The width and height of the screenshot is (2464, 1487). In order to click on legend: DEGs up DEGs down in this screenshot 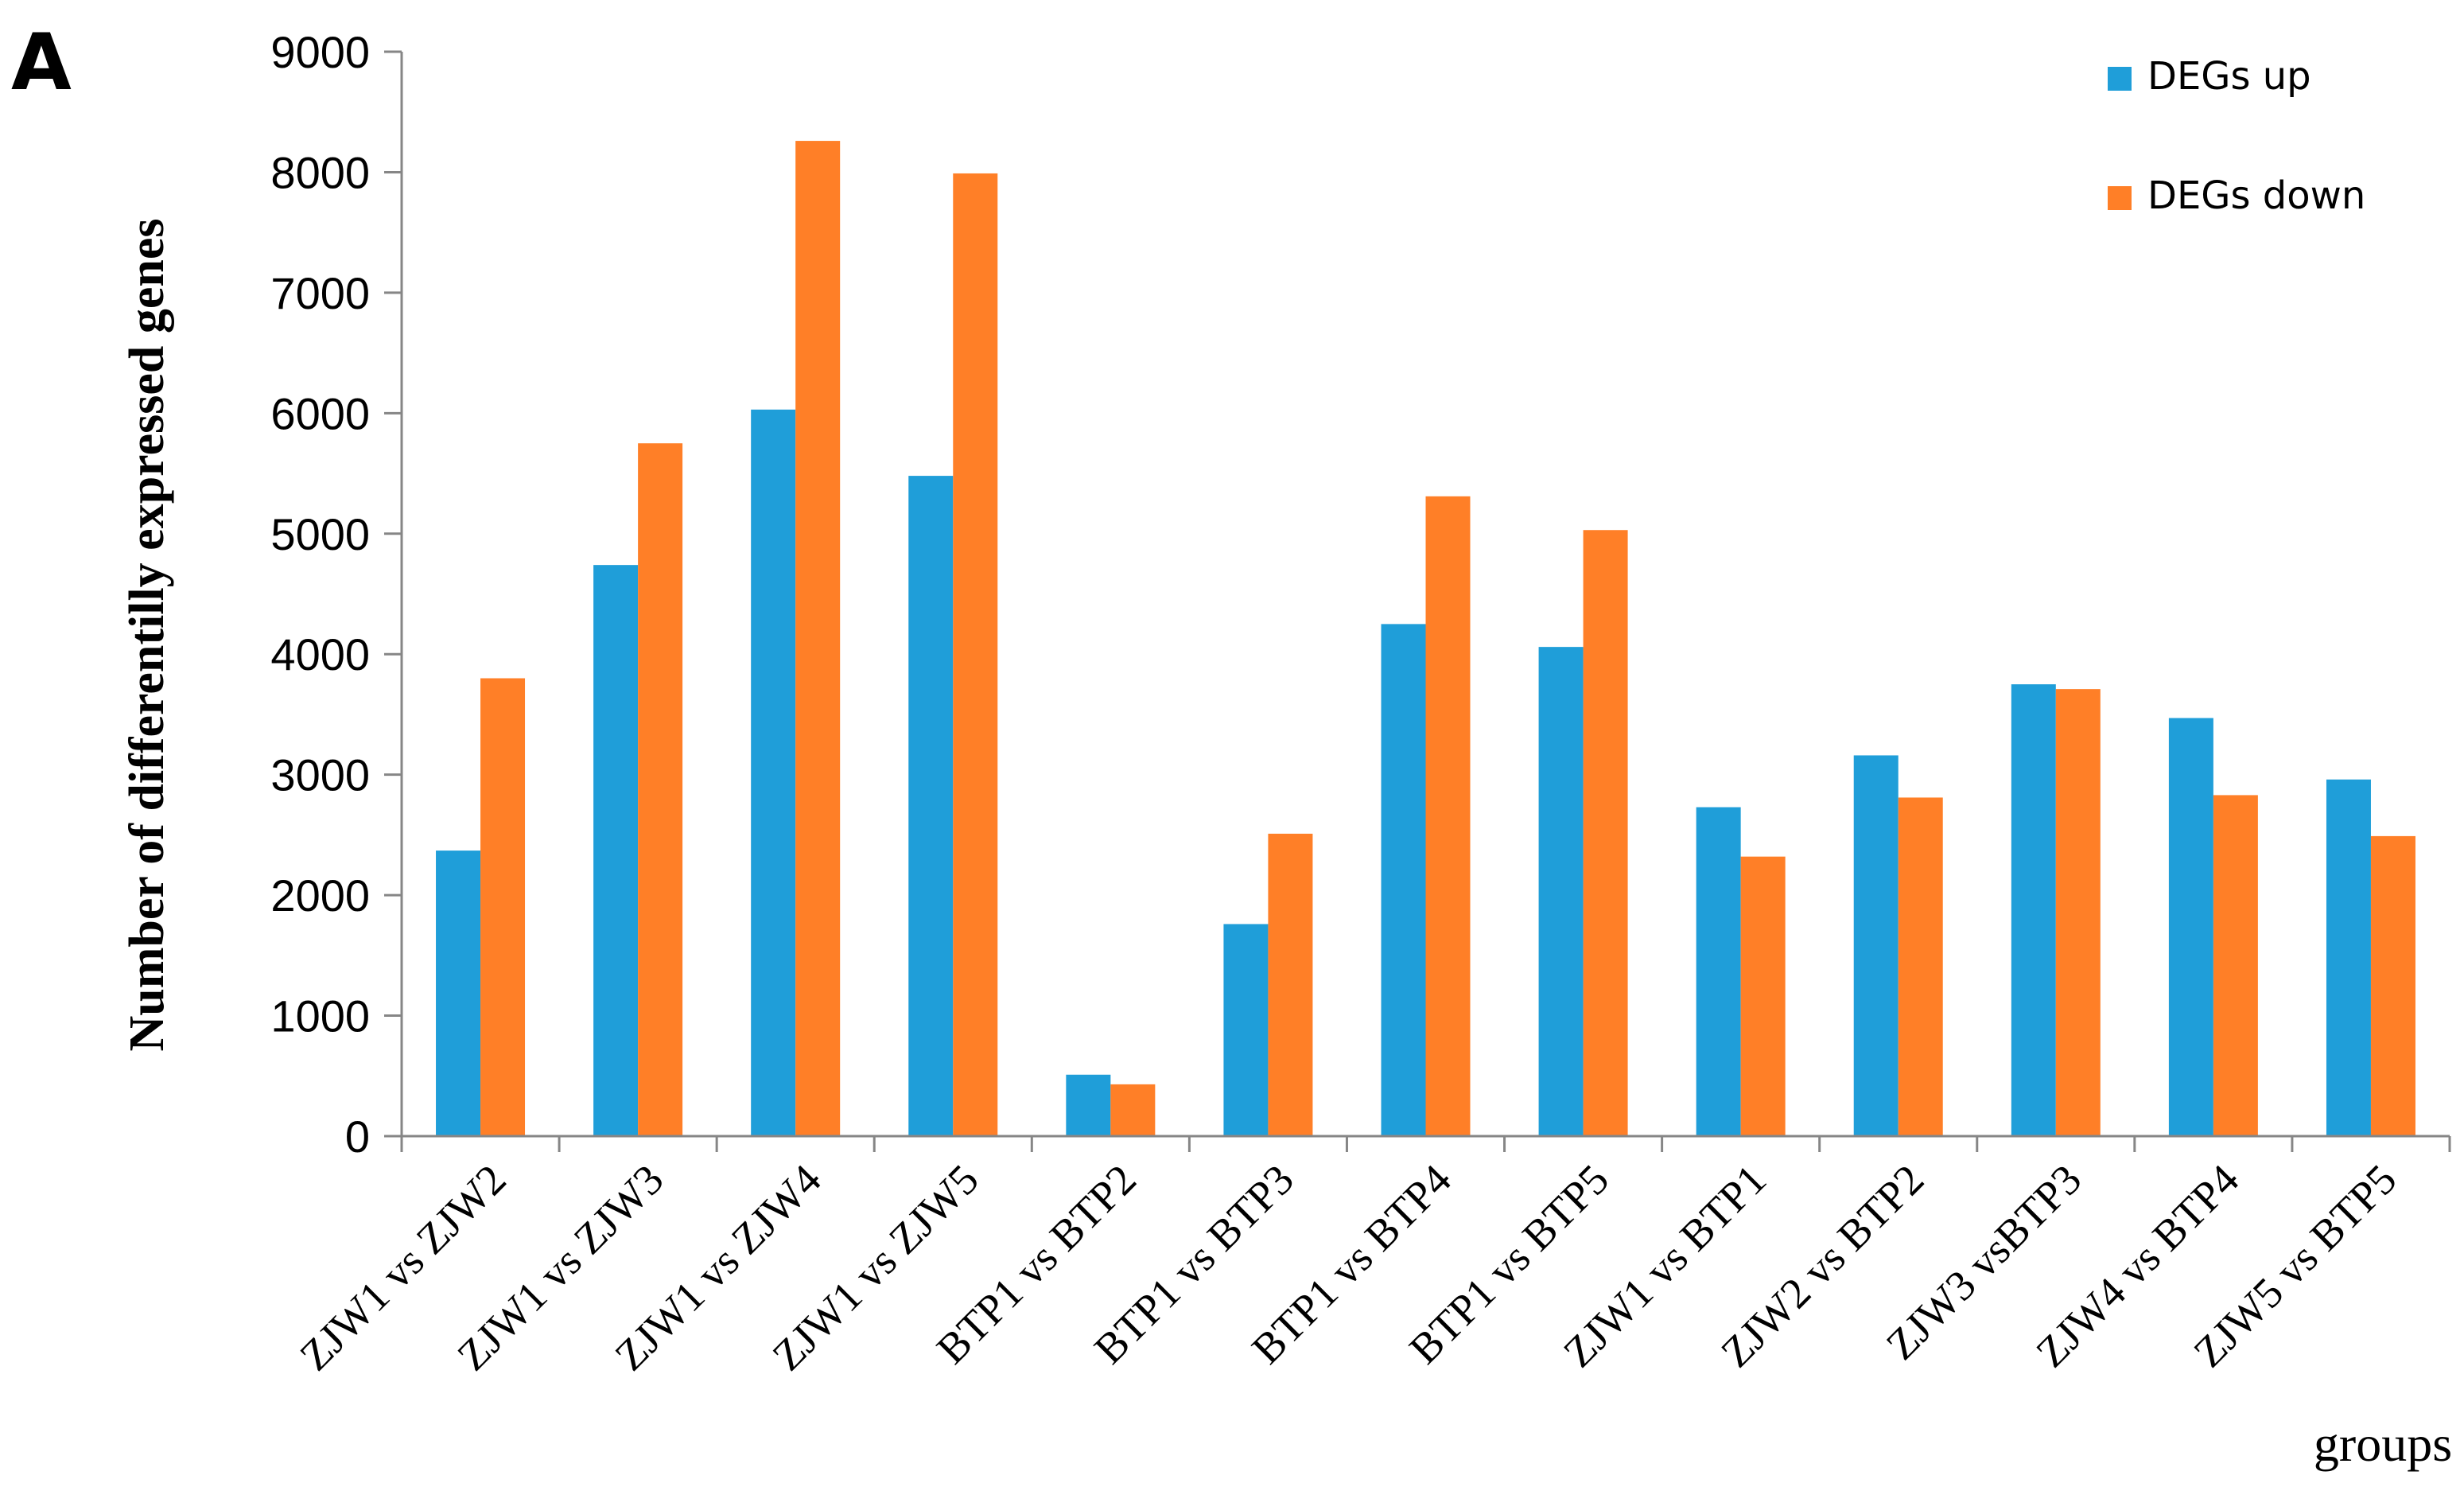, I will do `click(2236, 136)`.